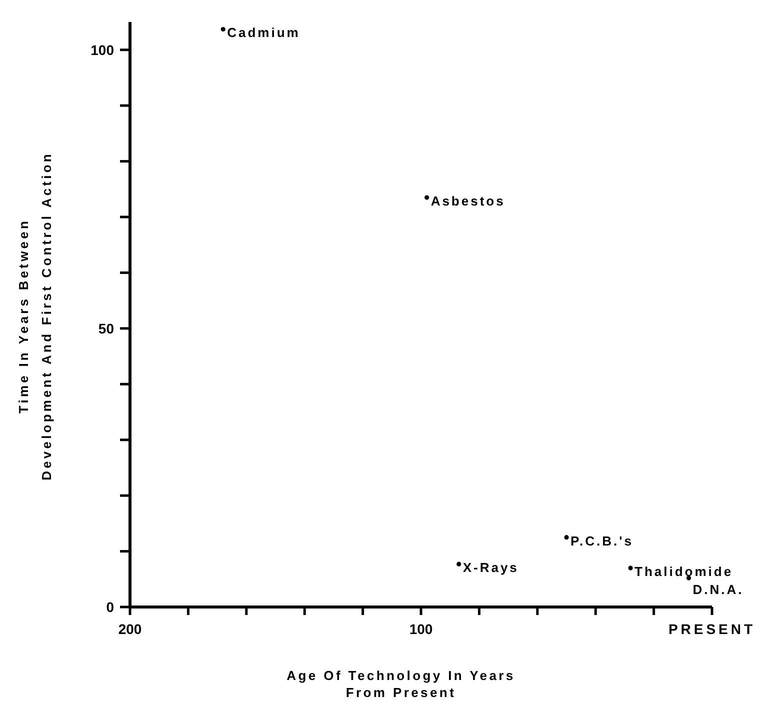 The width and height of the screenshot is (774, 702). I want to click on annotation: X-Rays, so click(490, 568).